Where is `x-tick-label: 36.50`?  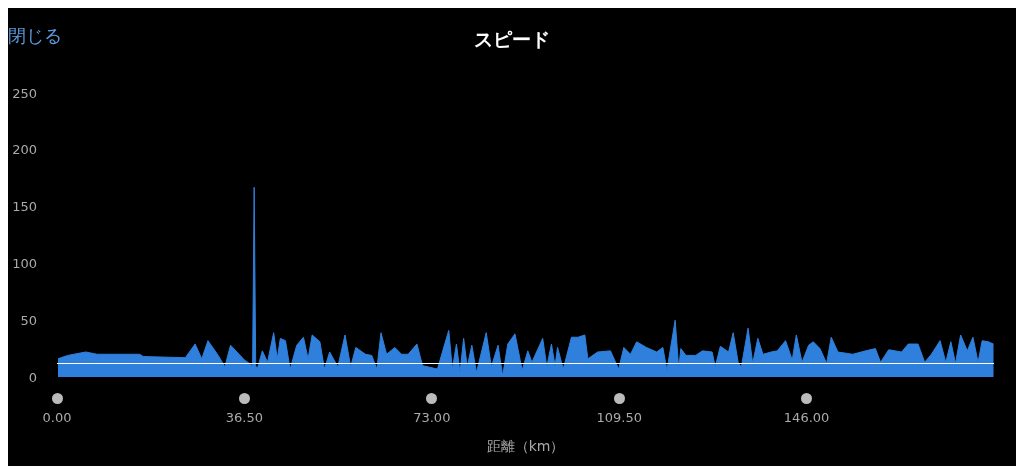
x-tick-label: 36.50 is located at coordinates (244, 417).